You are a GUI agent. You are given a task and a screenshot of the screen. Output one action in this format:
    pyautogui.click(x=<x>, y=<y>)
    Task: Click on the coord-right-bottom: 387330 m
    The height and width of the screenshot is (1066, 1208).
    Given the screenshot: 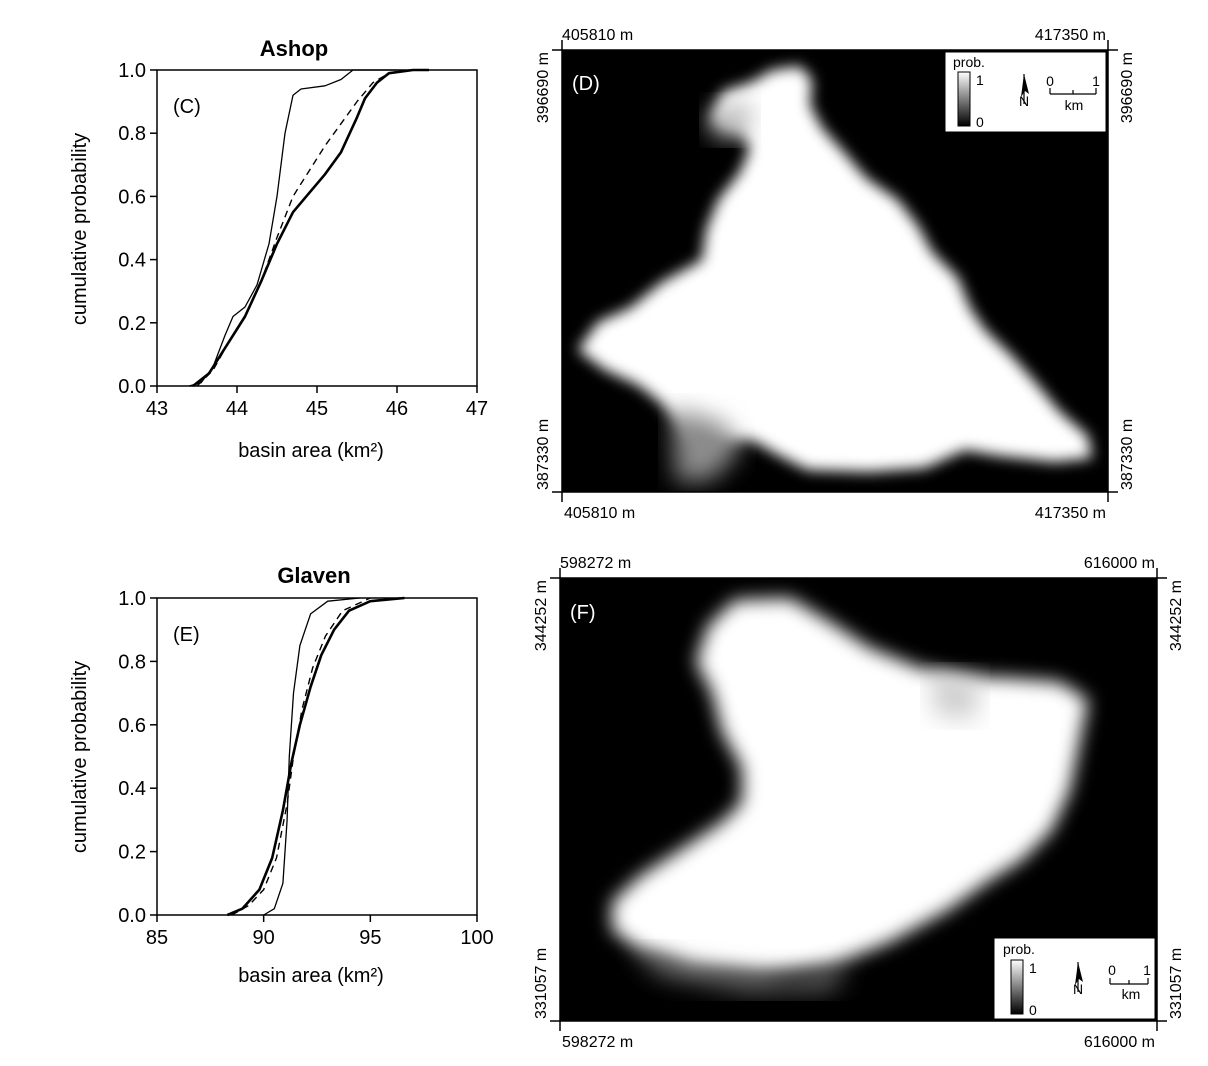 What is the action you would take?
    pyautogui.click(x=1127, y=454)
    